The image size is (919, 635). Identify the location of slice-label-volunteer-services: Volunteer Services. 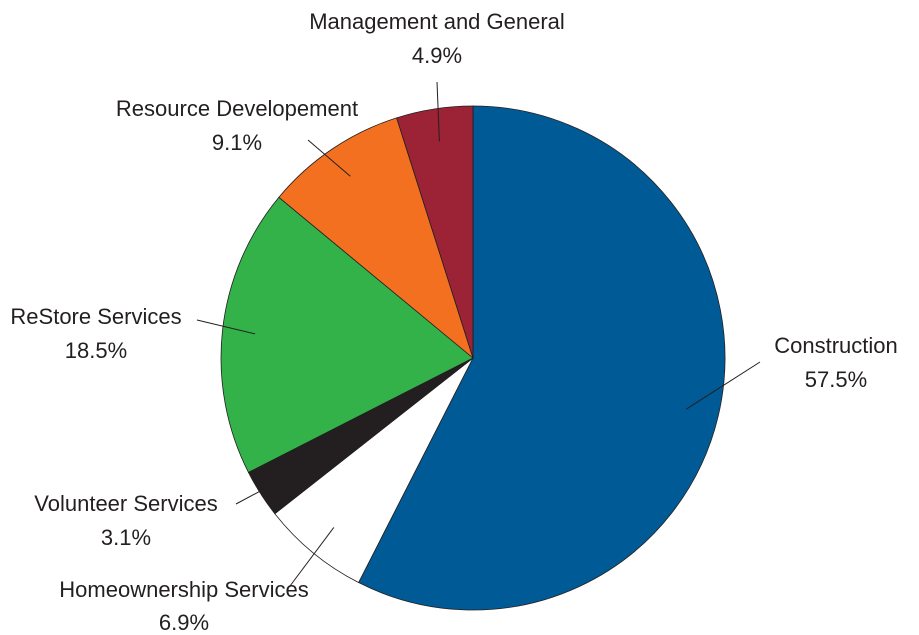
(125, 503).